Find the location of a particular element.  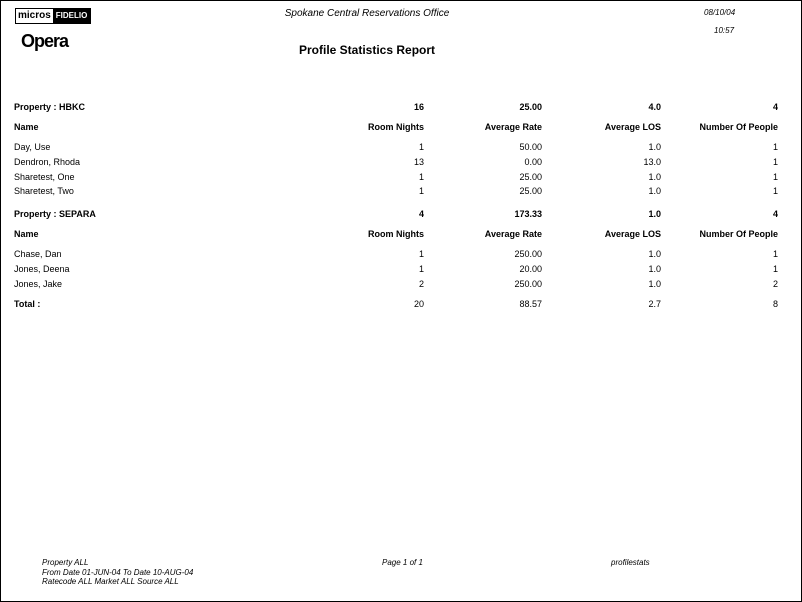

cell: 173.33 is located at coordinates (528, 214).